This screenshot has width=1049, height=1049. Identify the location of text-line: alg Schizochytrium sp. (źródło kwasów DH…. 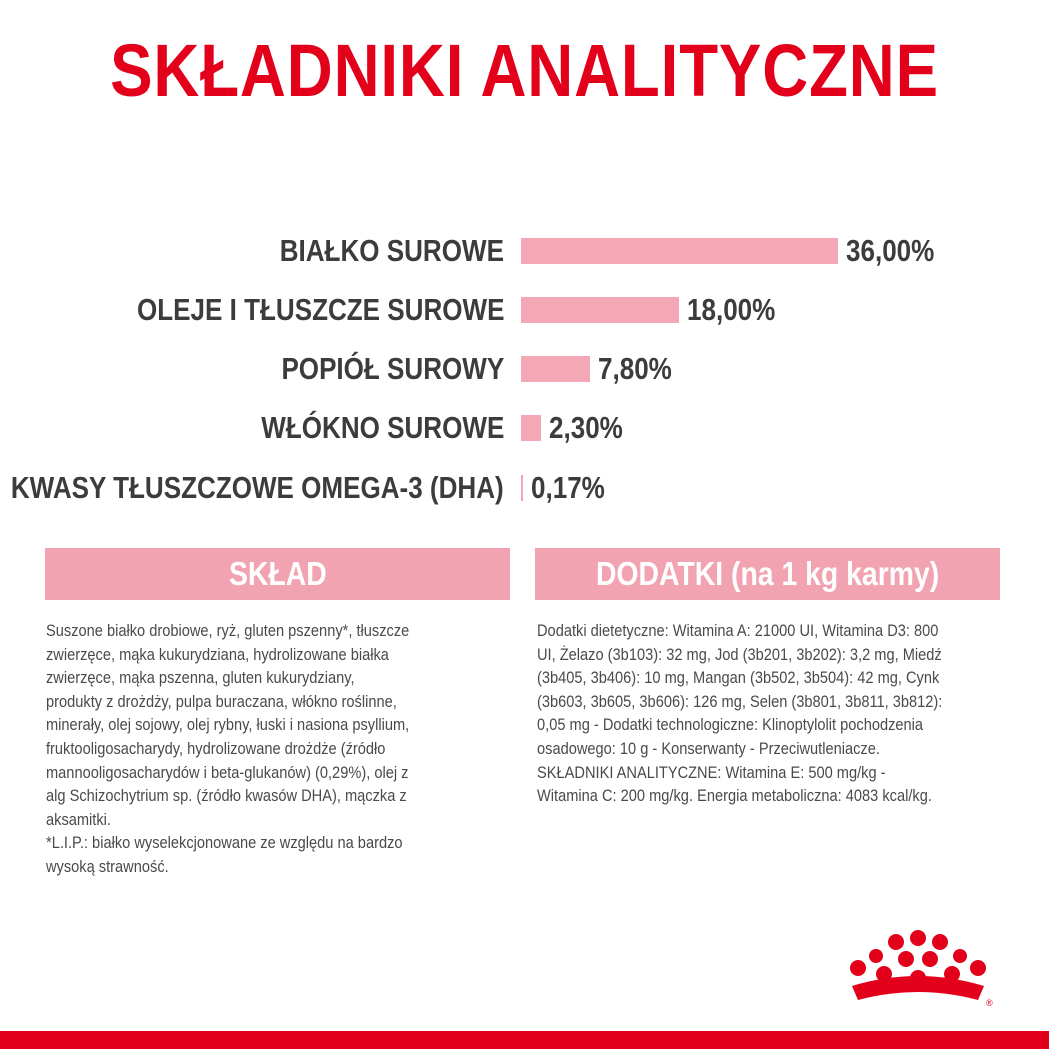
(226, 796).